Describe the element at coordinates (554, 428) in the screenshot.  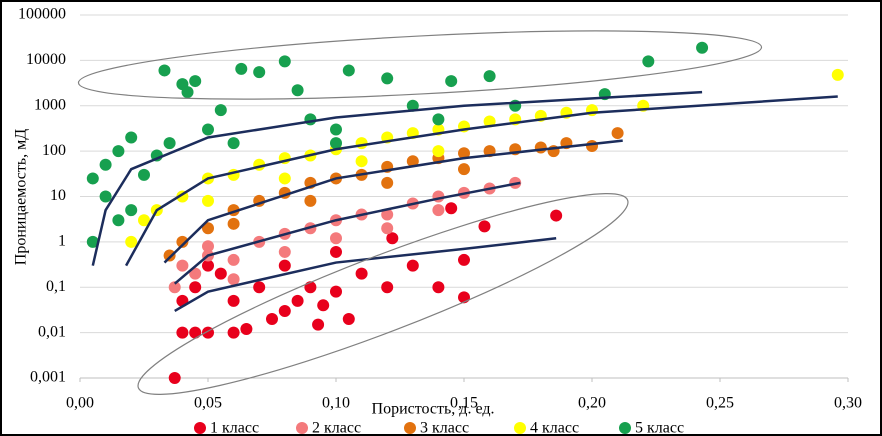
I see `legend-label: 4 класс` at that location.